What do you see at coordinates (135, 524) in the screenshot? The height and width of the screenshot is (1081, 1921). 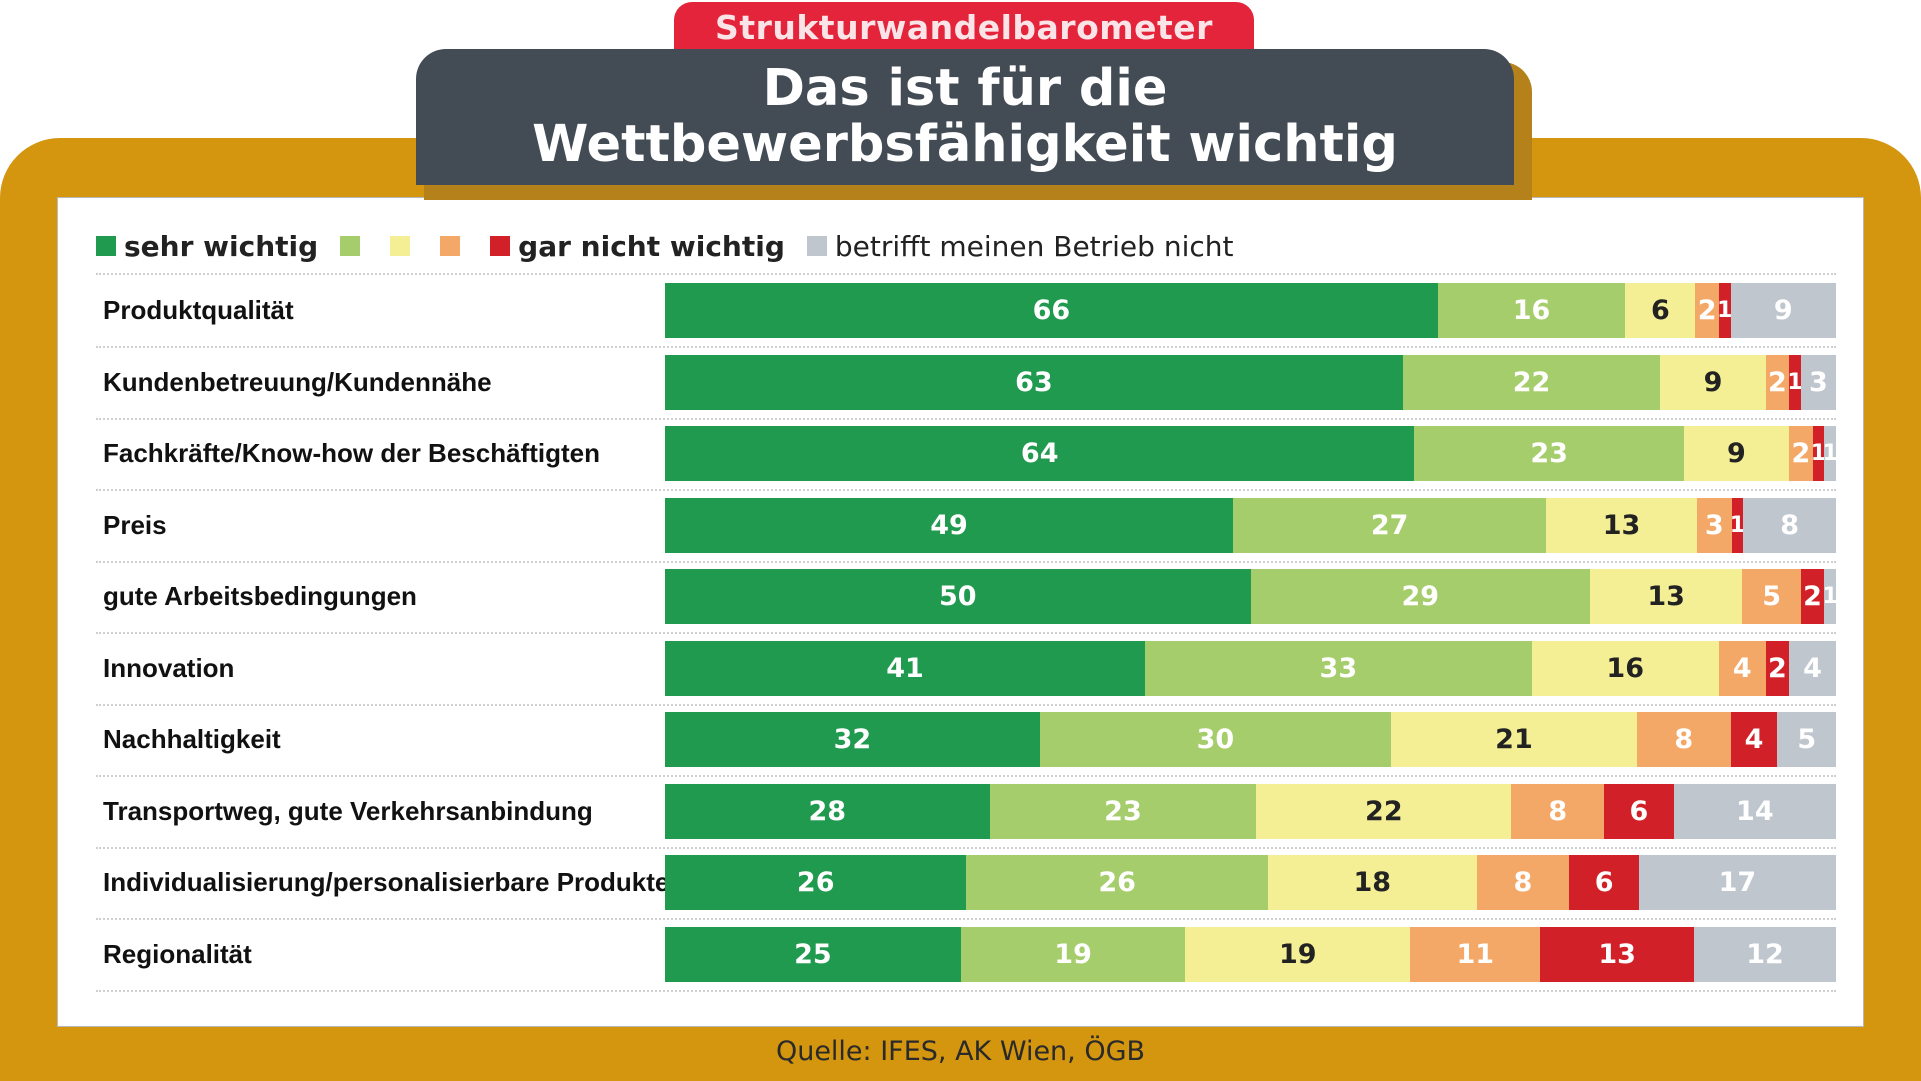 I see `category-label: Preis` at bounding box center [135, 524].